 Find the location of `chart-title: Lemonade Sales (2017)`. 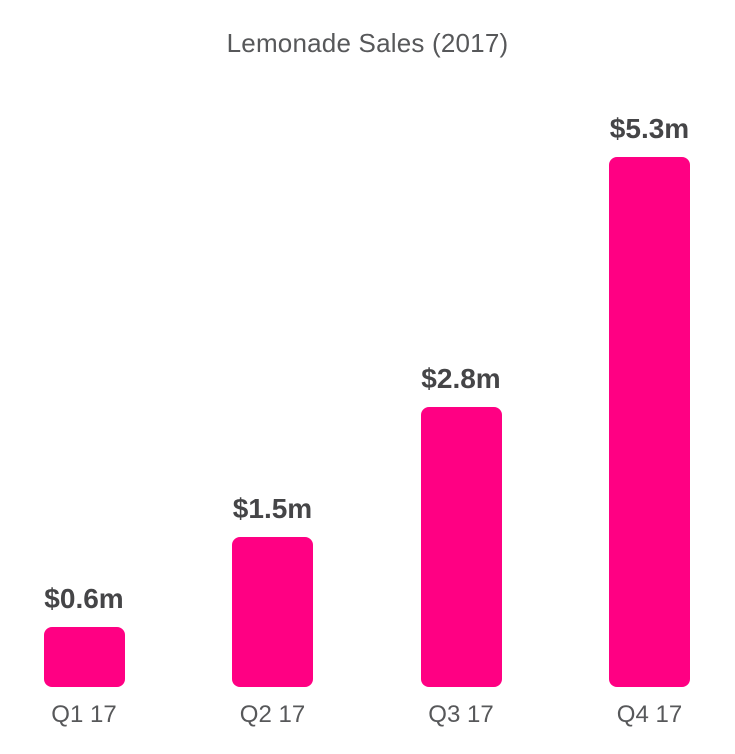

chart-title: Lemonade Sales (2017) is located at coordinates (367, 43).